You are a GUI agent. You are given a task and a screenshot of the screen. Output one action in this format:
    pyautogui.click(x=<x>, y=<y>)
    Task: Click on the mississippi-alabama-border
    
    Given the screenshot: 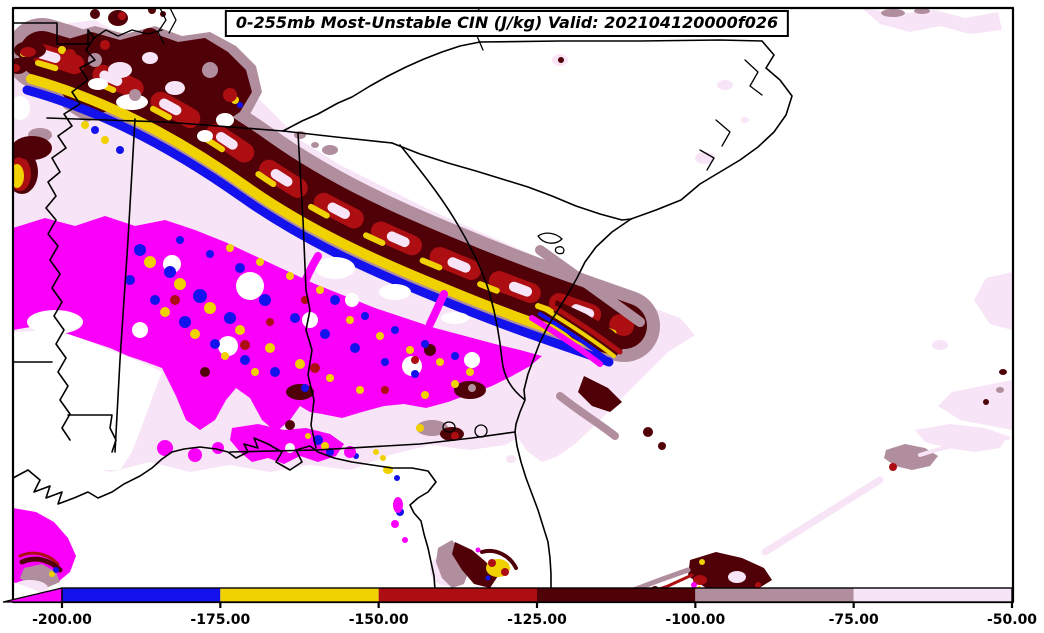 What is the action you would take?
    pyautogui.click(x=125, y=285)
    